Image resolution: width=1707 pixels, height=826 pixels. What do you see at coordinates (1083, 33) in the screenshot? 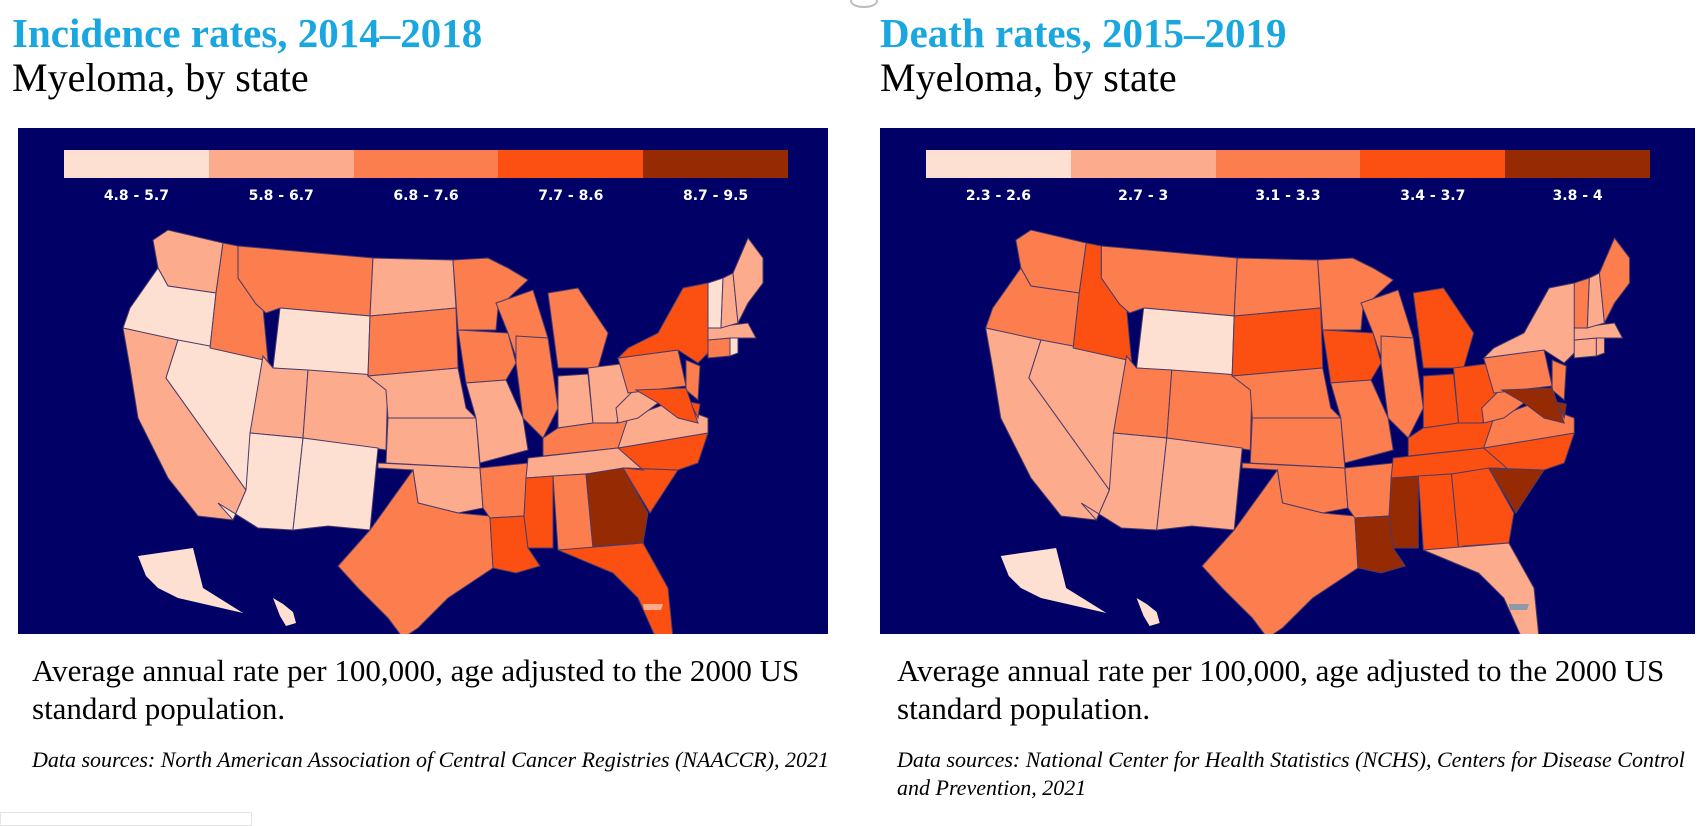
I see `panel-title: Death rates, 2015–2019` at bounding box center [1083, 33].